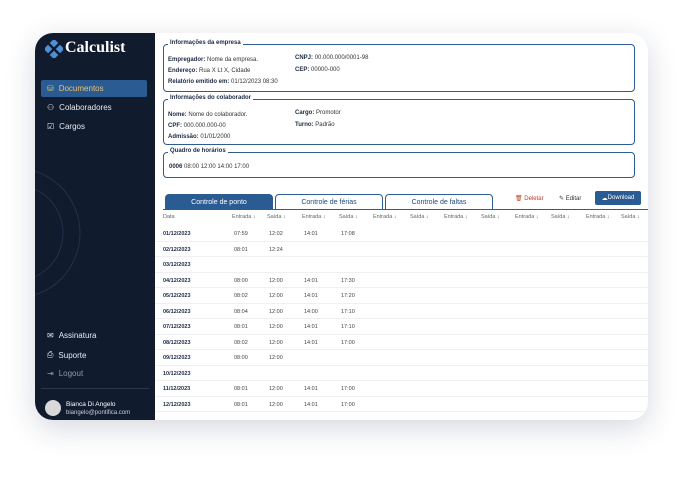  I want to click on date-cell: 01/12/2023, so click(177, 234).